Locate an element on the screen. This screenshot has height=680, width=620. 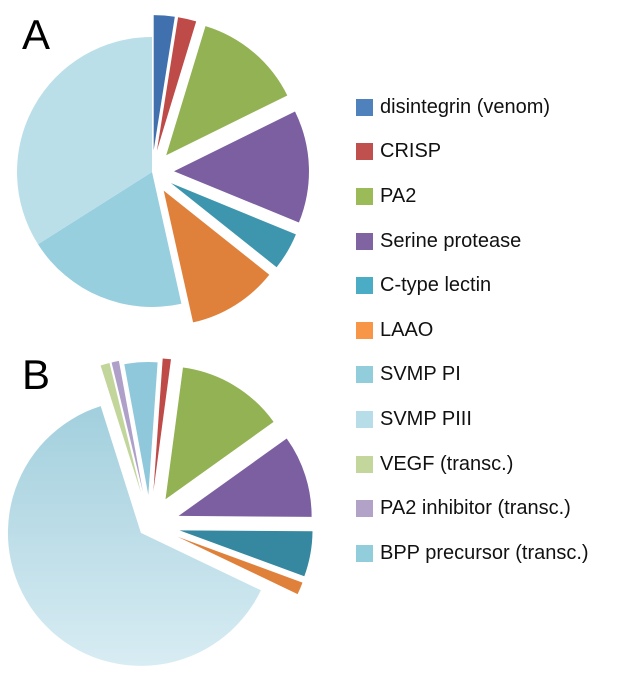
legend-swatch-svmp-pi is located at coordinates (364, 375).